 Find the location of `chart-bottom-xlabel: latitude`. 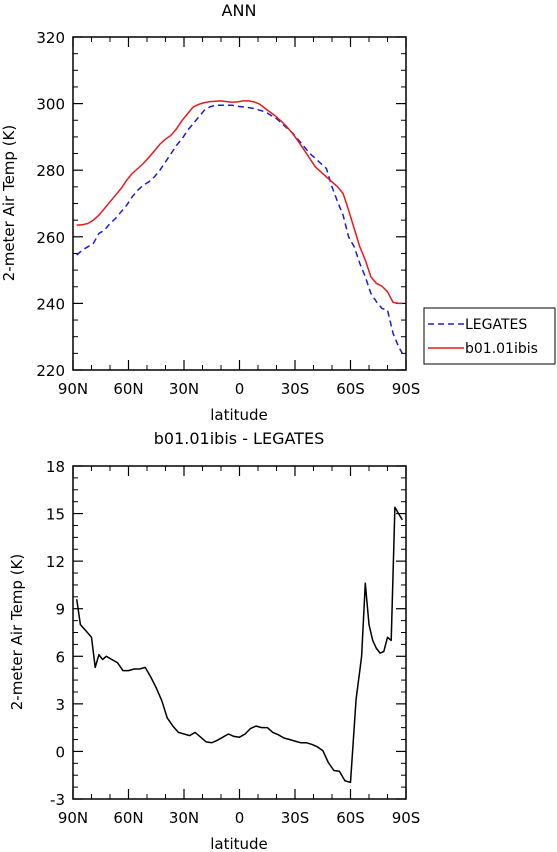

chart-bottom-xlabel: latitude is located at coordinates (239, 843).